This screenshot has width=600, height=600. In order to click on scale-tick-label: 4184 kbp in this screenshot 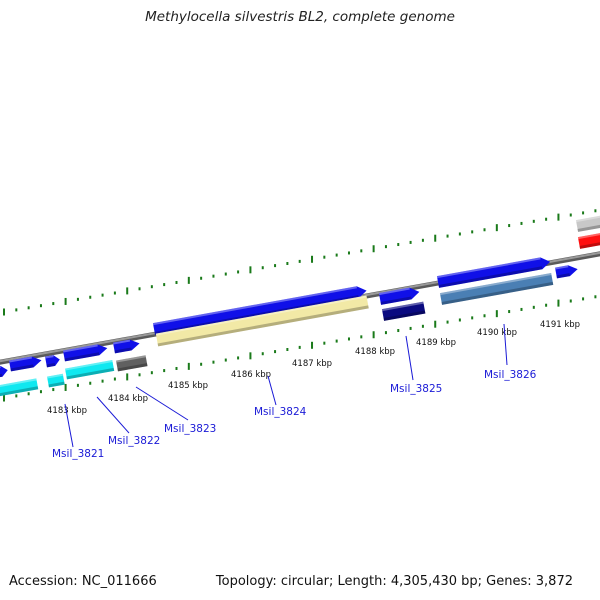, I will do `click(128, 399)`.